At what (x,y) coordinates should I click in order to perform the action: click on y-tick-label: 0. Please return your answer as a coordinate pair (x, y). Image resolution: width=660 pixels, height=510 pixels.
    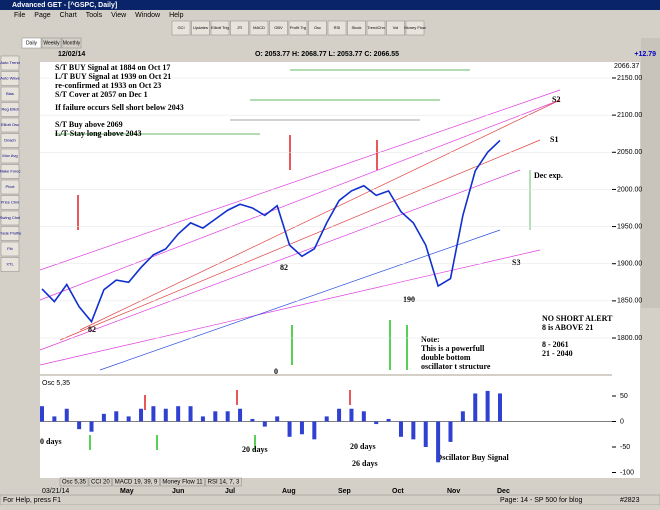
    Looking at the image, I should click on (622, 421).